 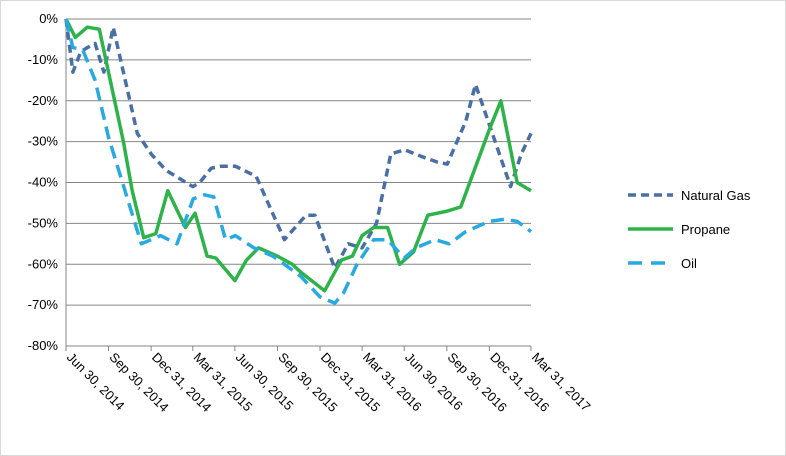 I want to click on legend-label: Propane, so click(x=705, y=229).